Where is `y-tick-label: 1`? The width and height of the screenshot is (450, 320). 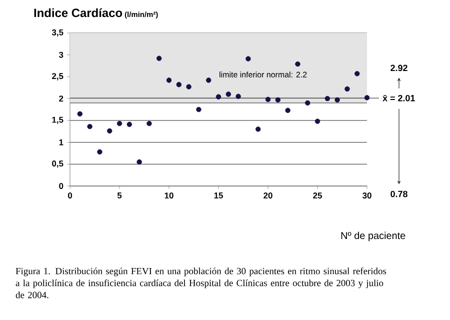 y-tick-label: 1 is located at coordinates (61, 142).